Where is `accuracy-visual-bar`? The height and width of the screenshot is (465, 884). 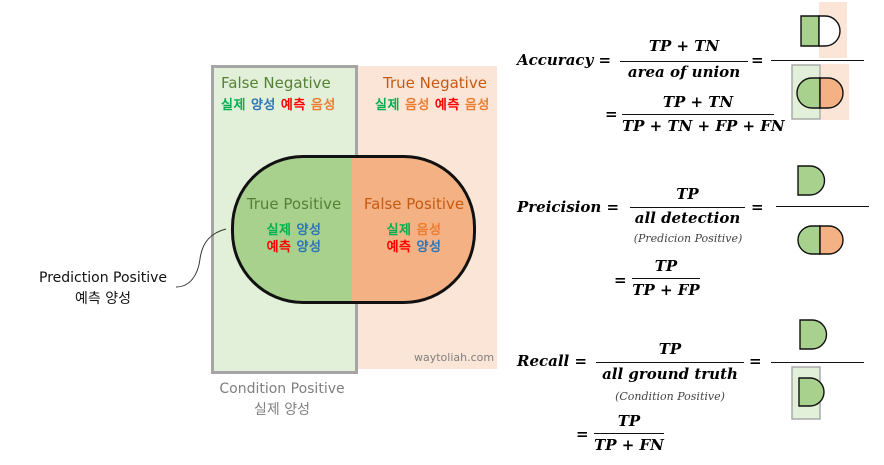 accuracy-visual-bar is located at coordinates (817, 61).